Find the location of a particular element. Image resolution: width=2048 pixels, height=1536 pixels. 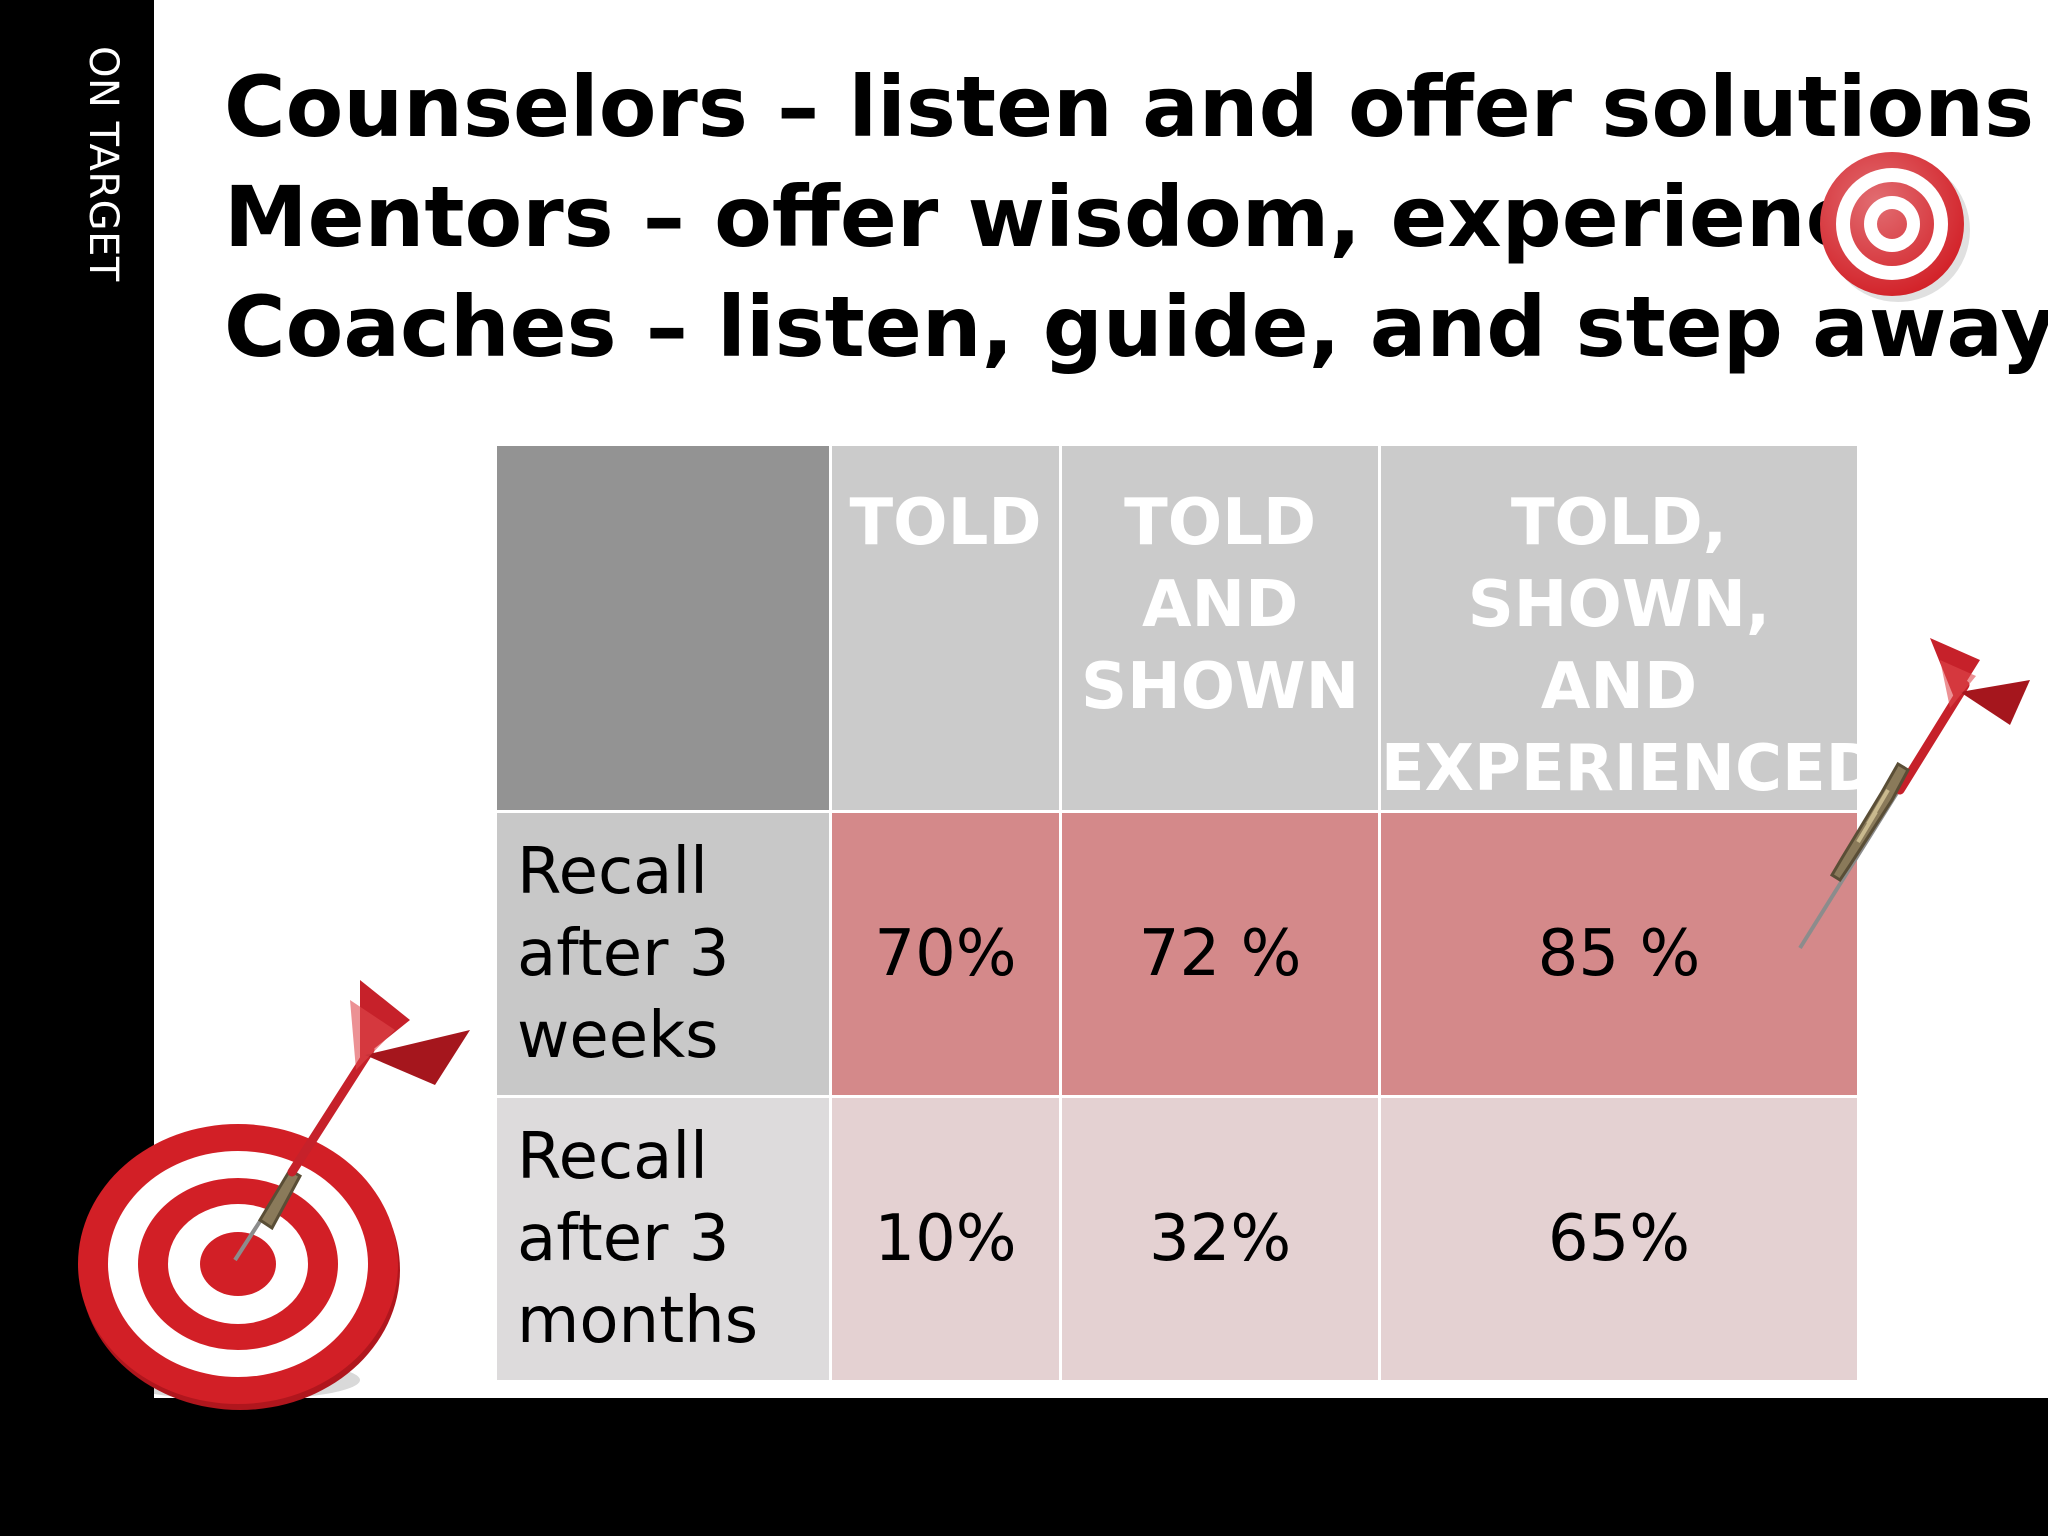

table-cell: 72 % is located at coordinates (1220, 954).